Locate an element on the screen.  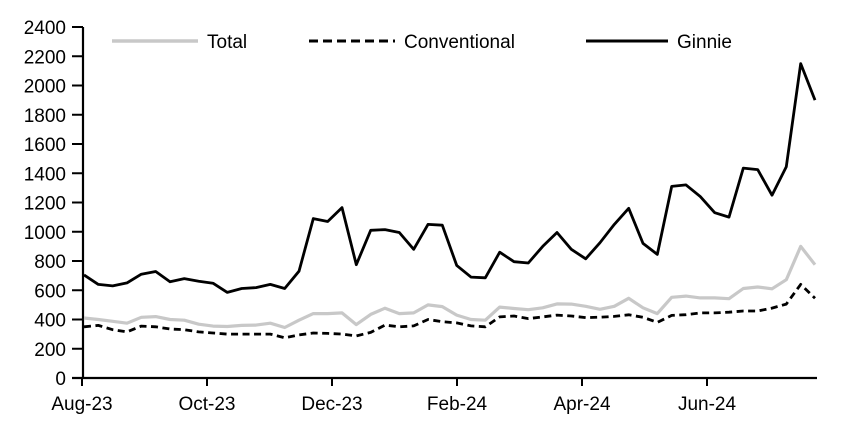
y-tick-label: 0 is located at coordinates (60, 379).